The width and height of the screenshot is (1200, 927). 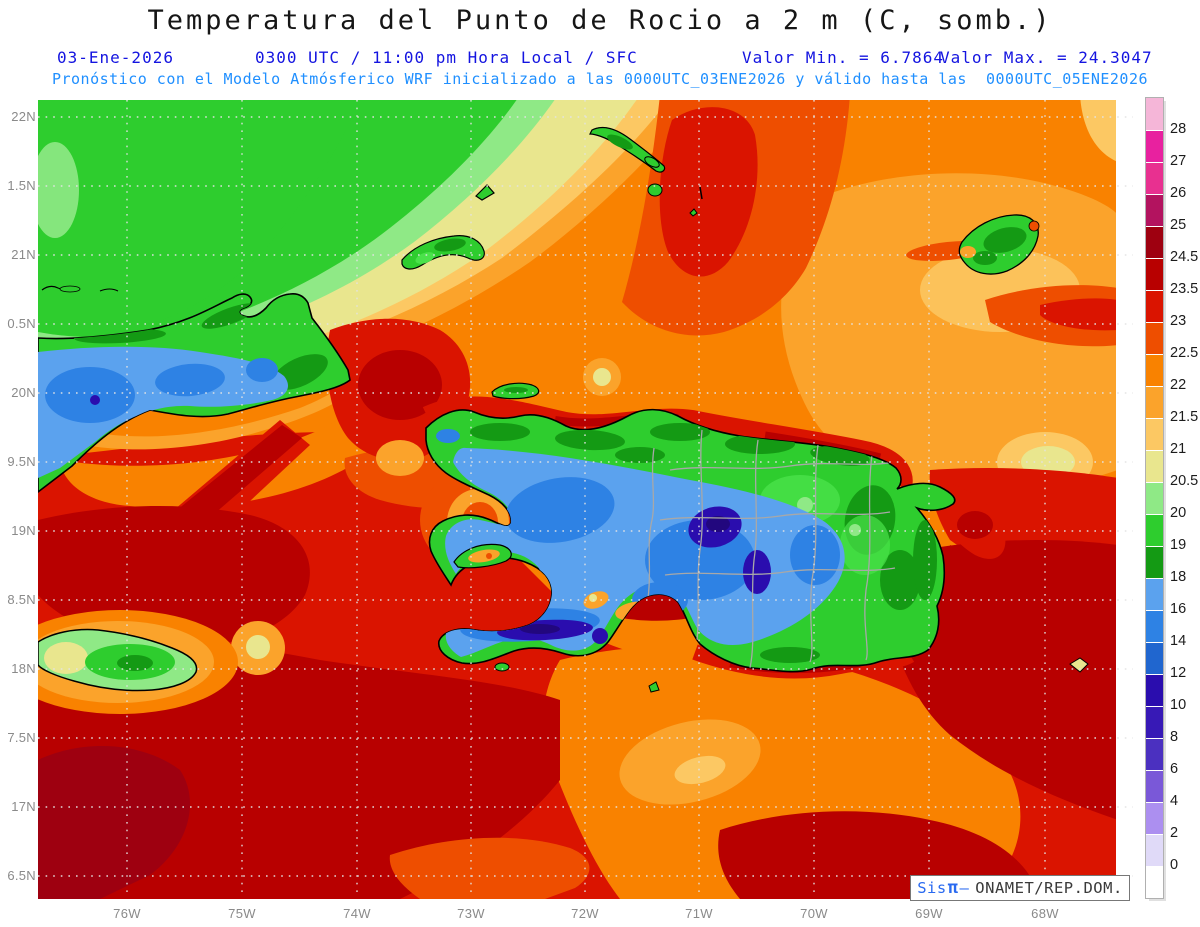 What do you see at coordinates (21, 875) in the screenshot?
I see `lat-label-6.5N: 6.5N` at bounding box center [21, 875].